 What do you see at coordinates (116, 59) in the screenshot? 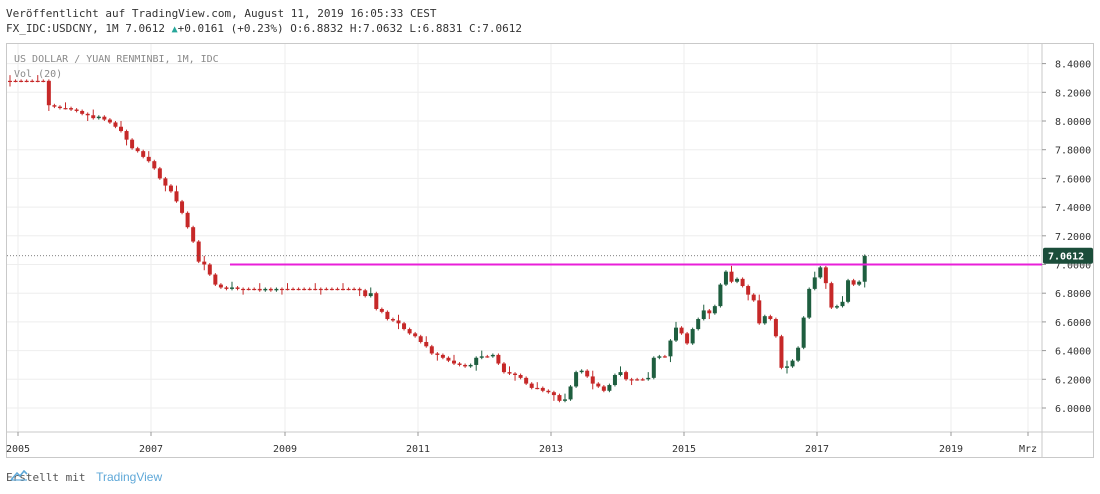
I see `chart-title: US DOLLAR / YUAN RENMINBI, 1M, IDC` at bounding box center [116, 59].